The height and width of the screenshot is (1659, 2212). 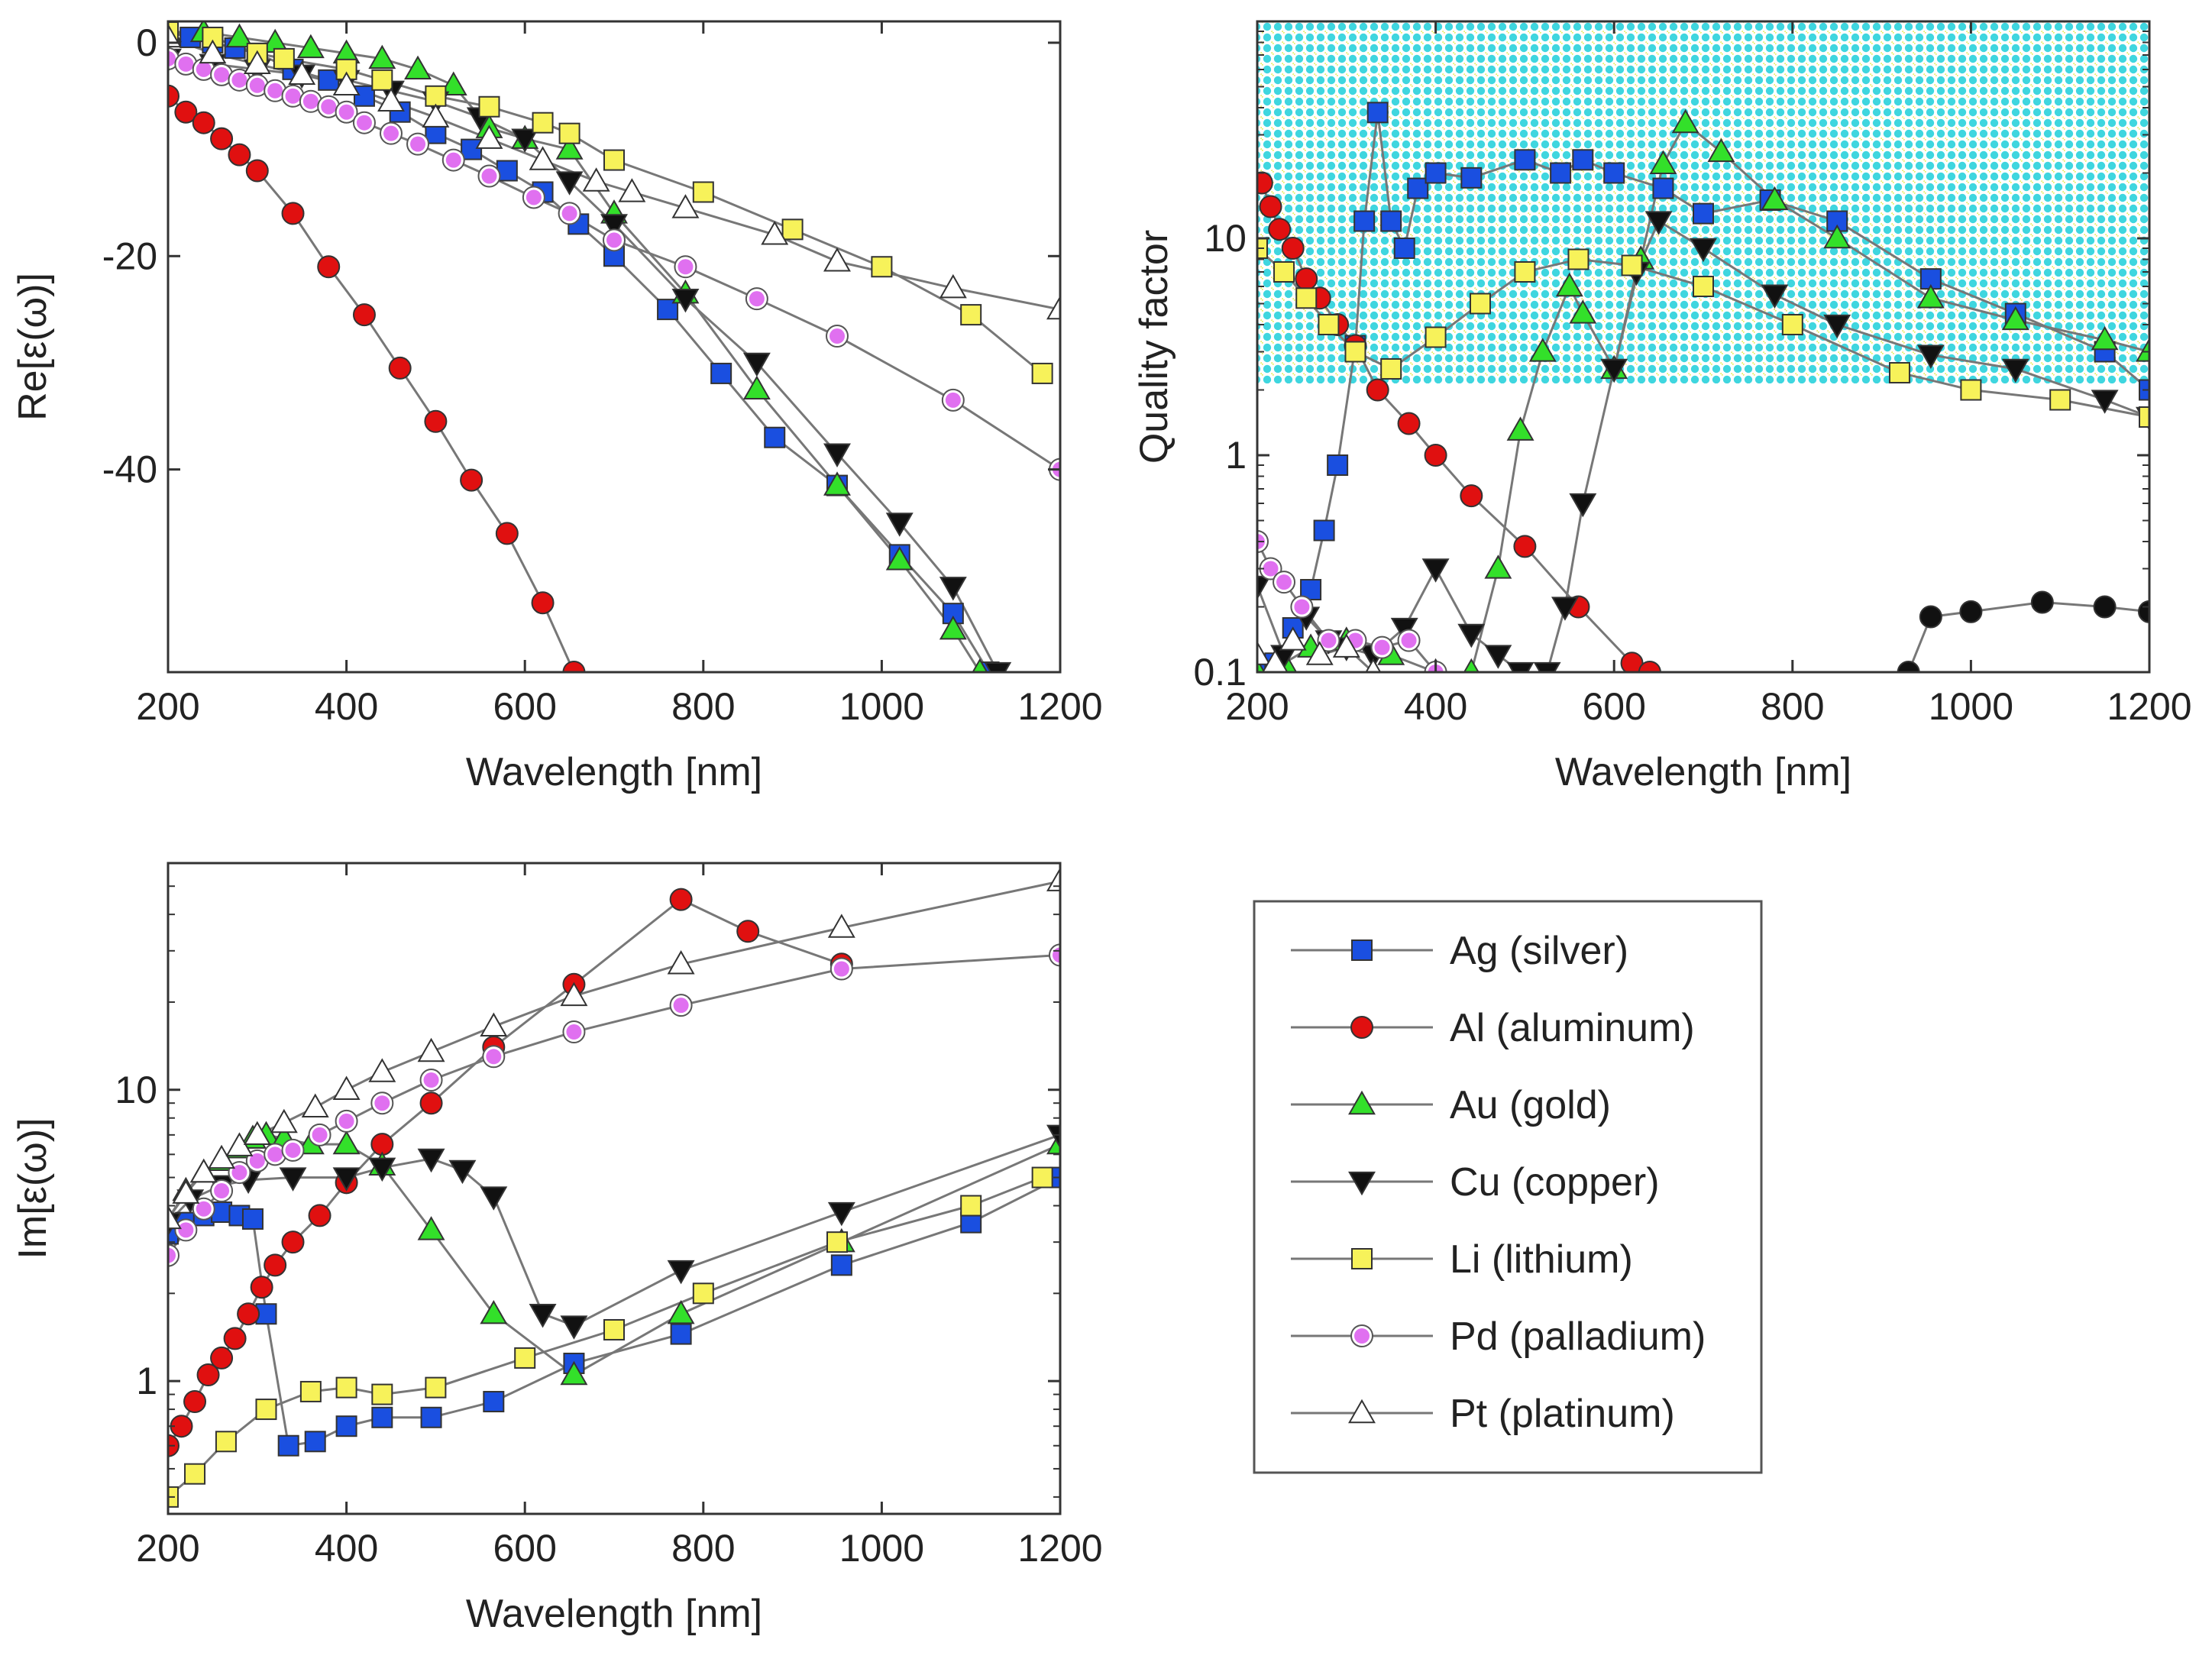 I want to click on legend-label: Au (gold), so click(x=1530, y=1105).